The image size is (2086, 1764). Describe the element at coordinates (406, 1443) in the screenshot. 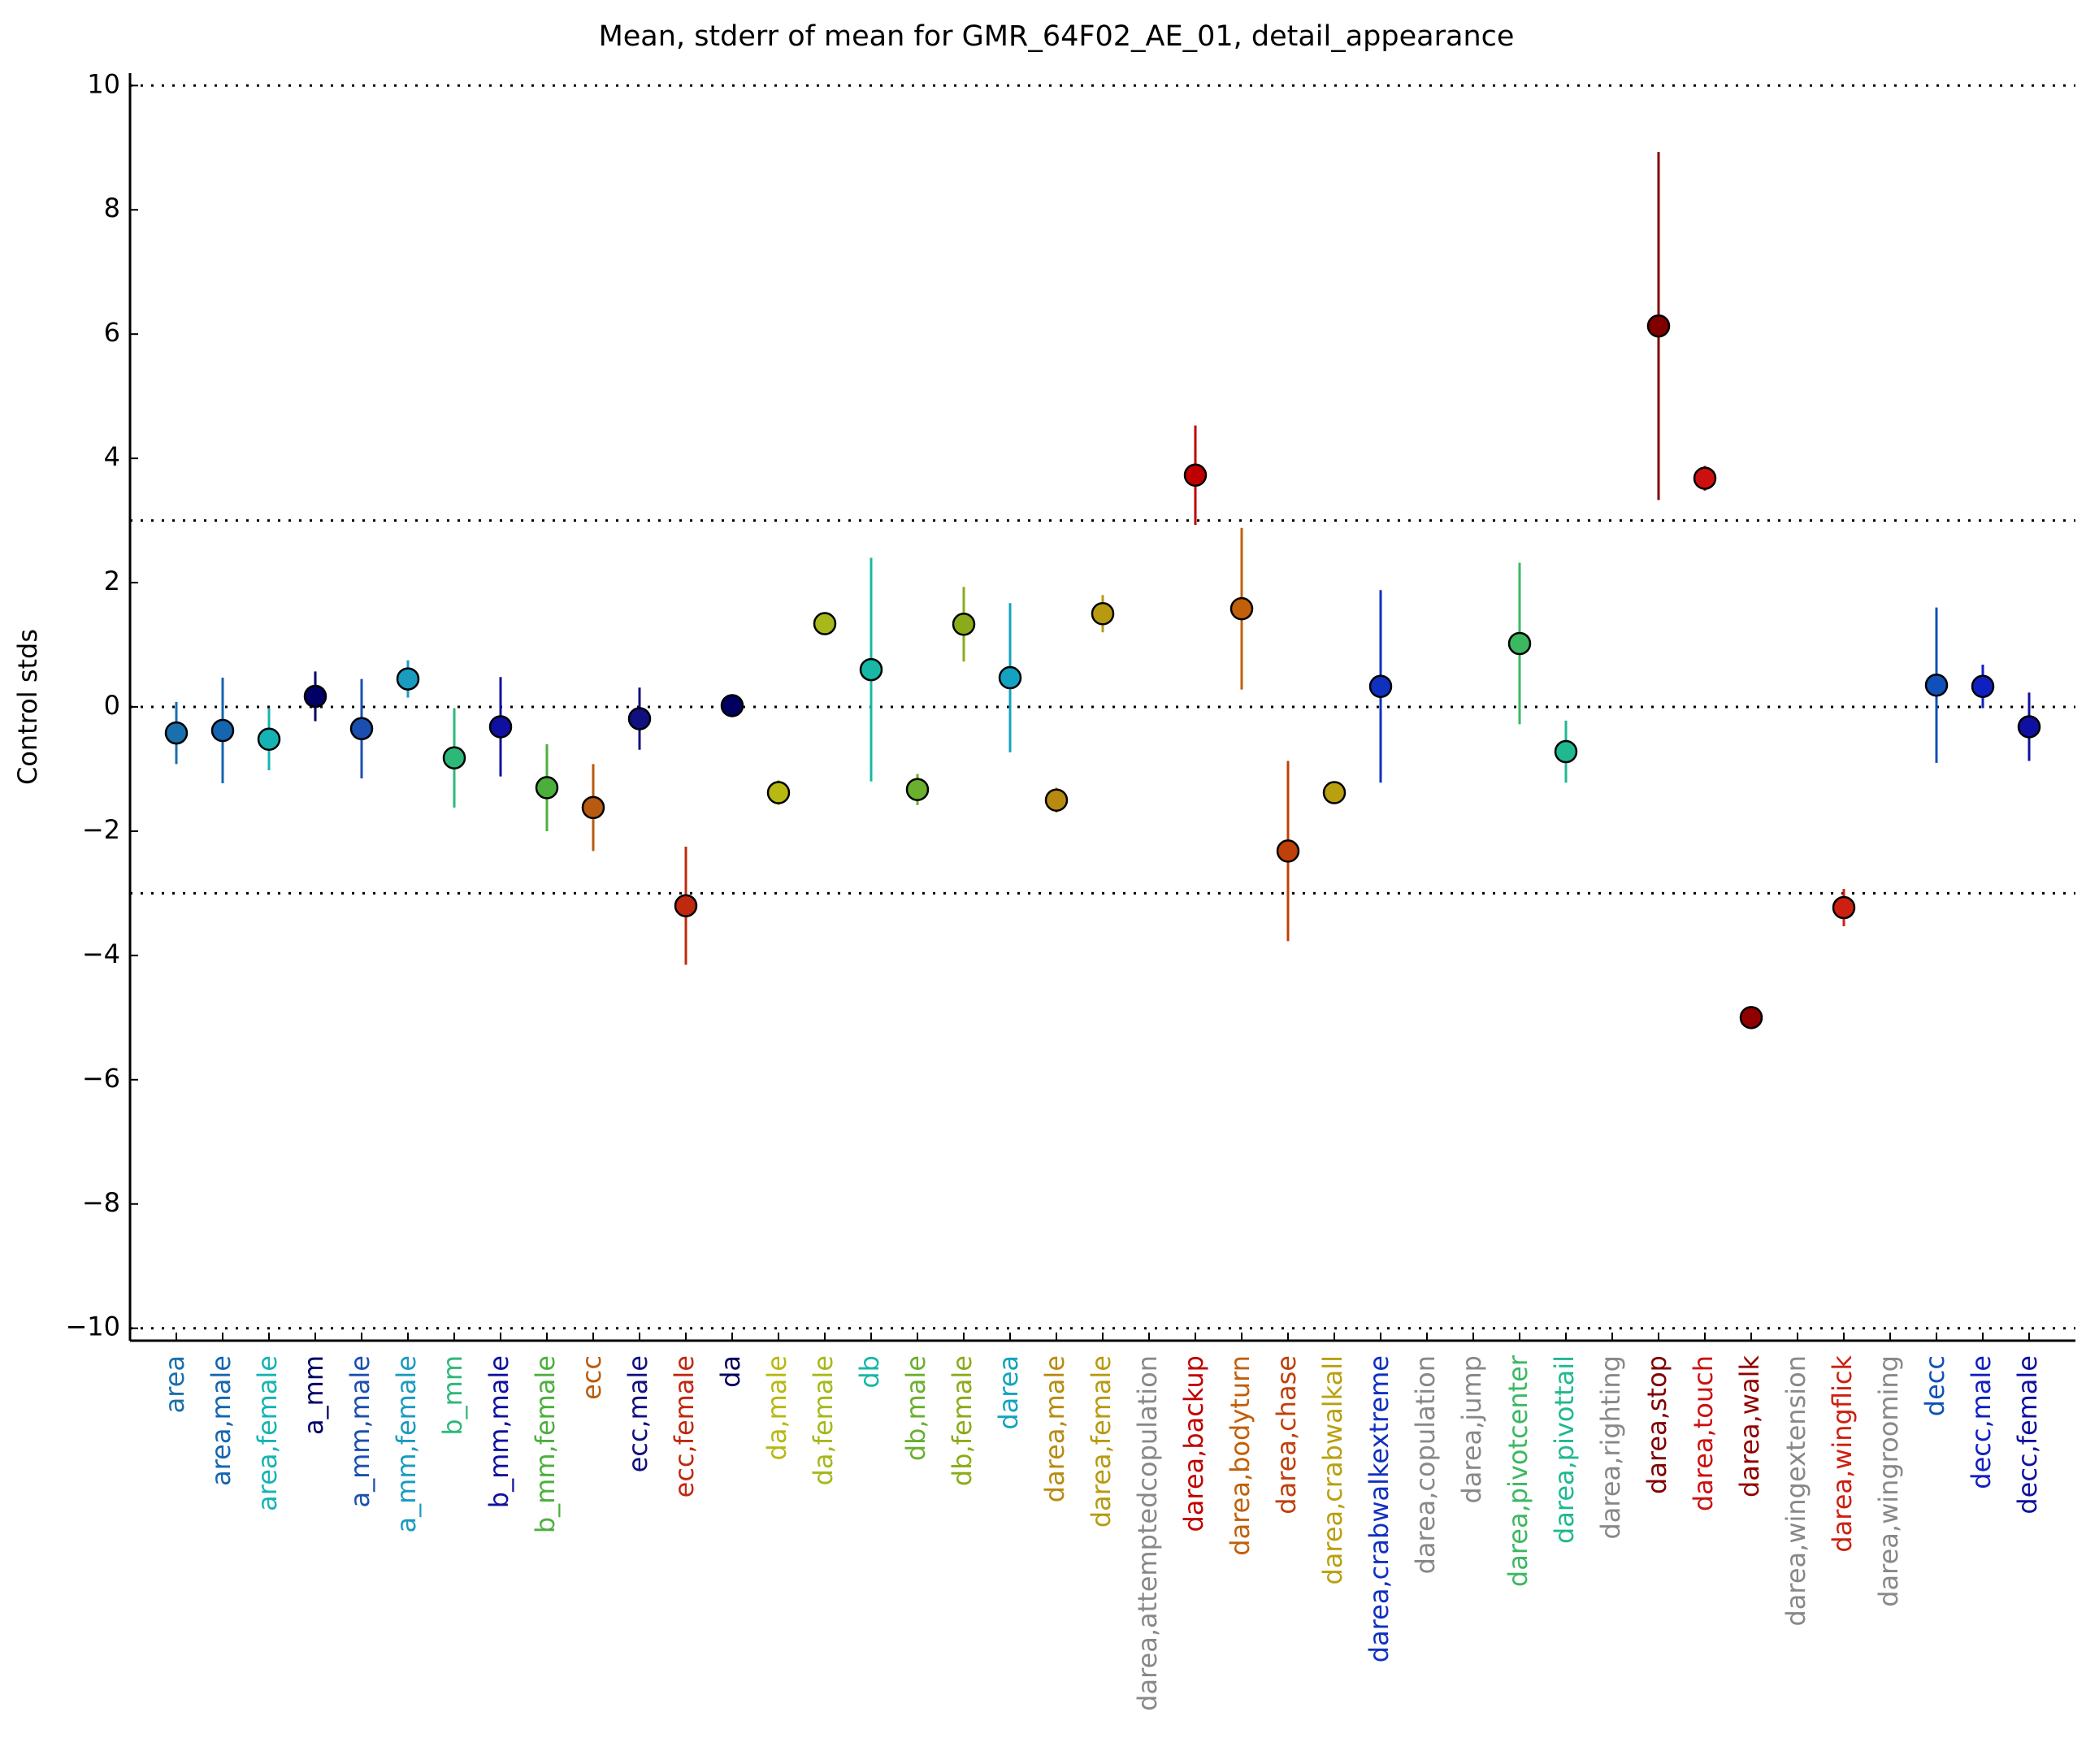

I see `x-tick-label: a_mm,female` at that location.